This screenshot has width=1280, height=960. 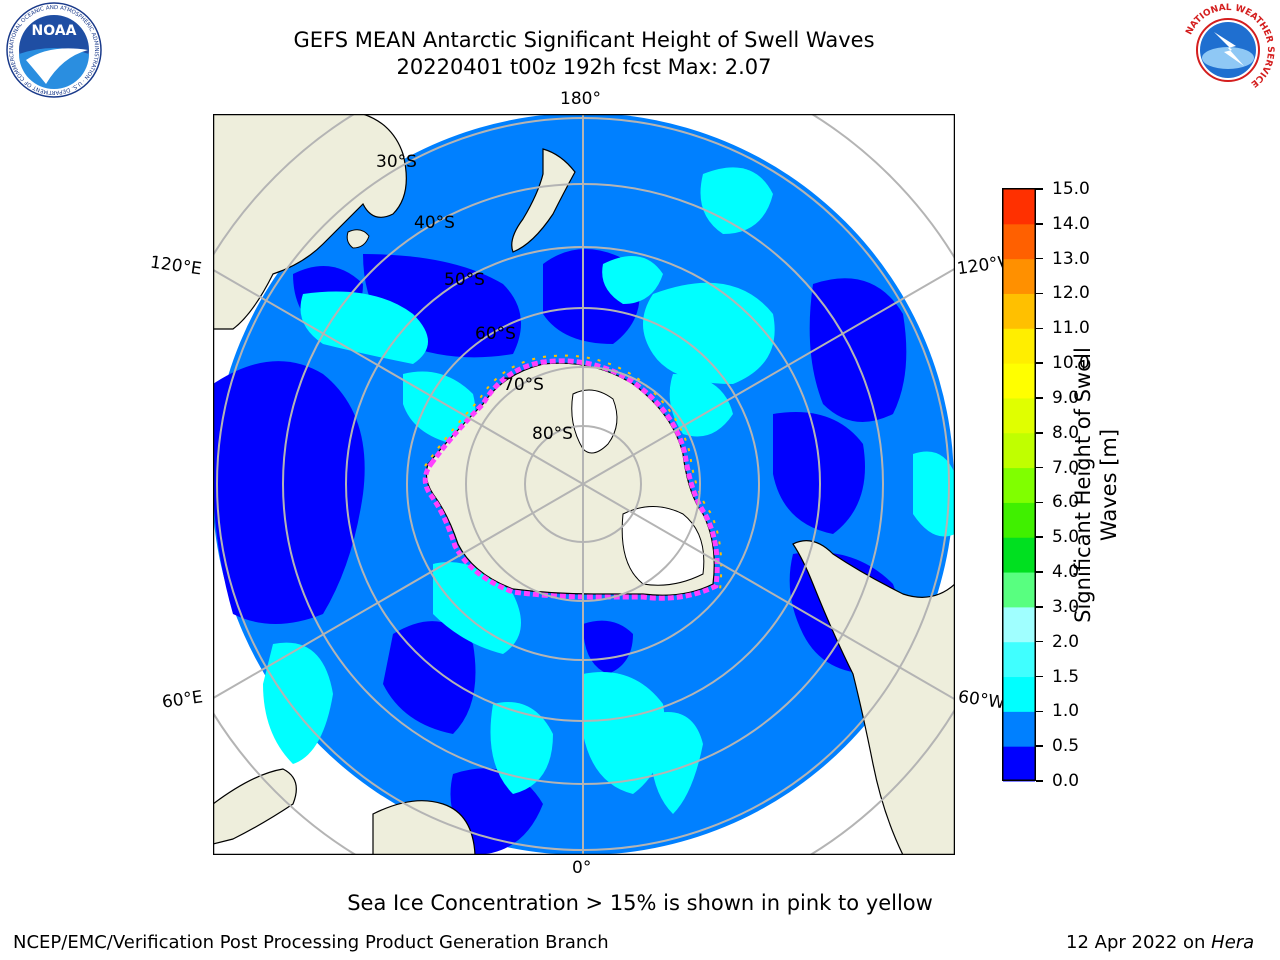 What do you see at coordinates (580, 99) in the screenshot?
I see `lon-label-180: 180°` at bounding box center [580, 99].